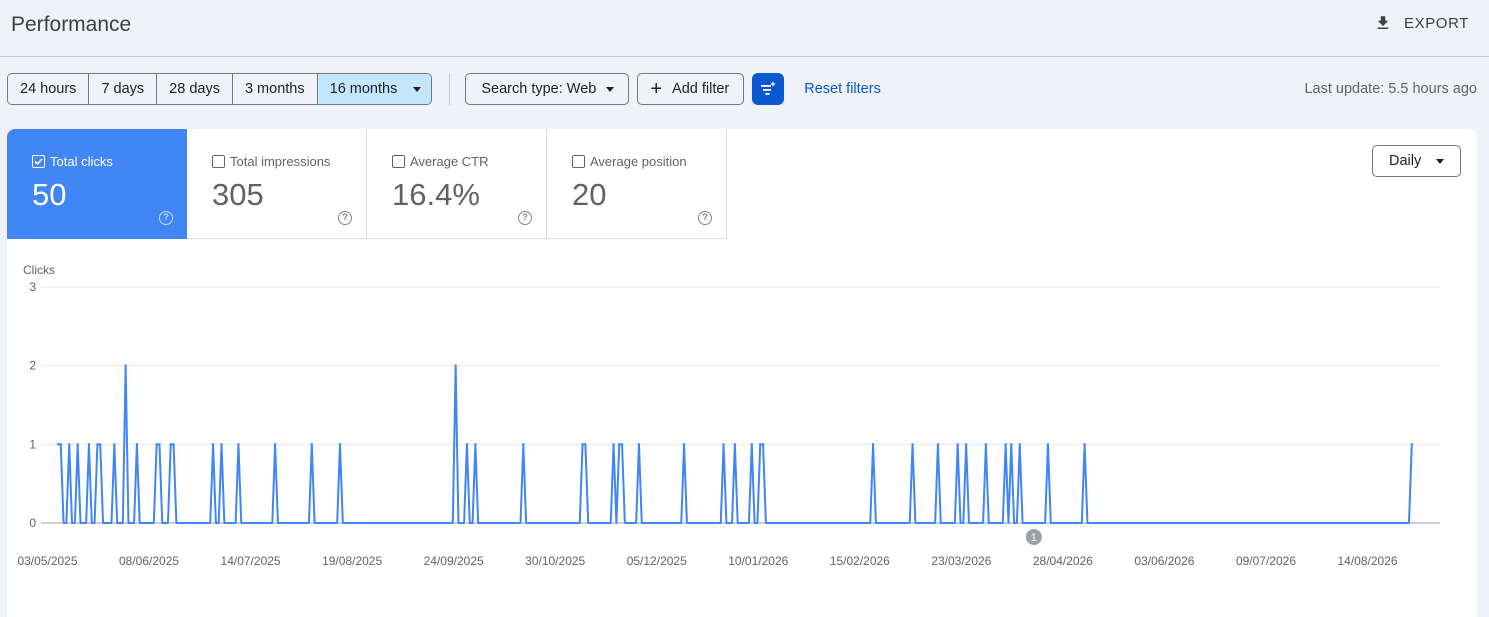 The image size is (1489, 617). Describe the element at coordinates (657, 561) in the screenshot. I see `x-tick-label: 05/12/2025` at that location.